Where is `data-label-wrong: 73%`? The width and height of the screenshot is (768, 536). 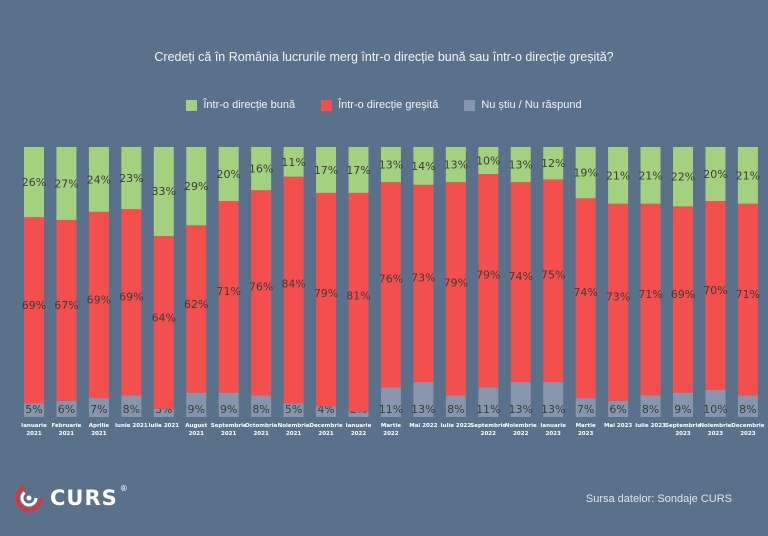 data-label-wrong: 73% is located at coordinates (618, 296).